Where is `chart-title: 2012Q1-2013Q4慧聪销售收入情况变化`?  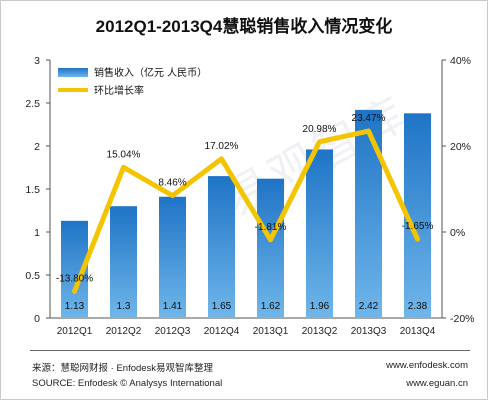 chart-title: 2012Q1-2013Q4慧聪销售收入情况变化 is located at coordinates (244, 26).